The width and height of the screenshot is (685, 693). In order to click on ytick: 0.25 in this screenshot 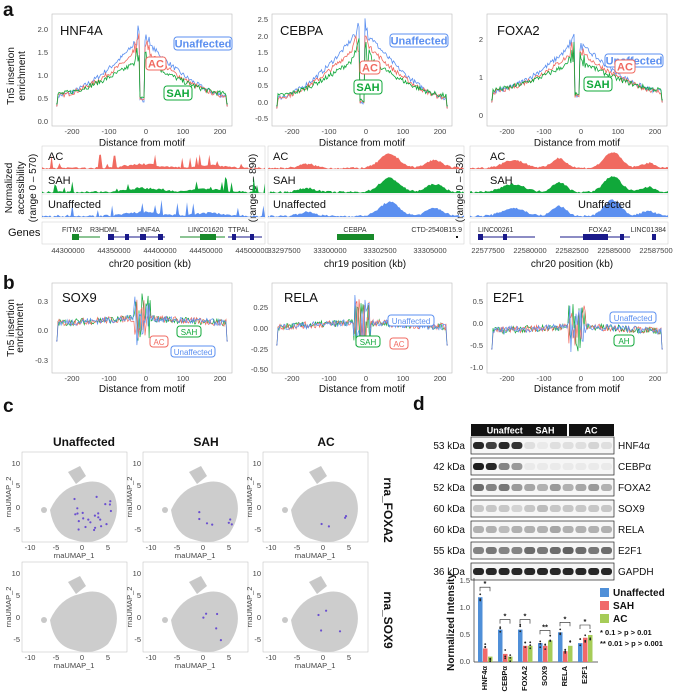, I will do `click(260, 307)`.